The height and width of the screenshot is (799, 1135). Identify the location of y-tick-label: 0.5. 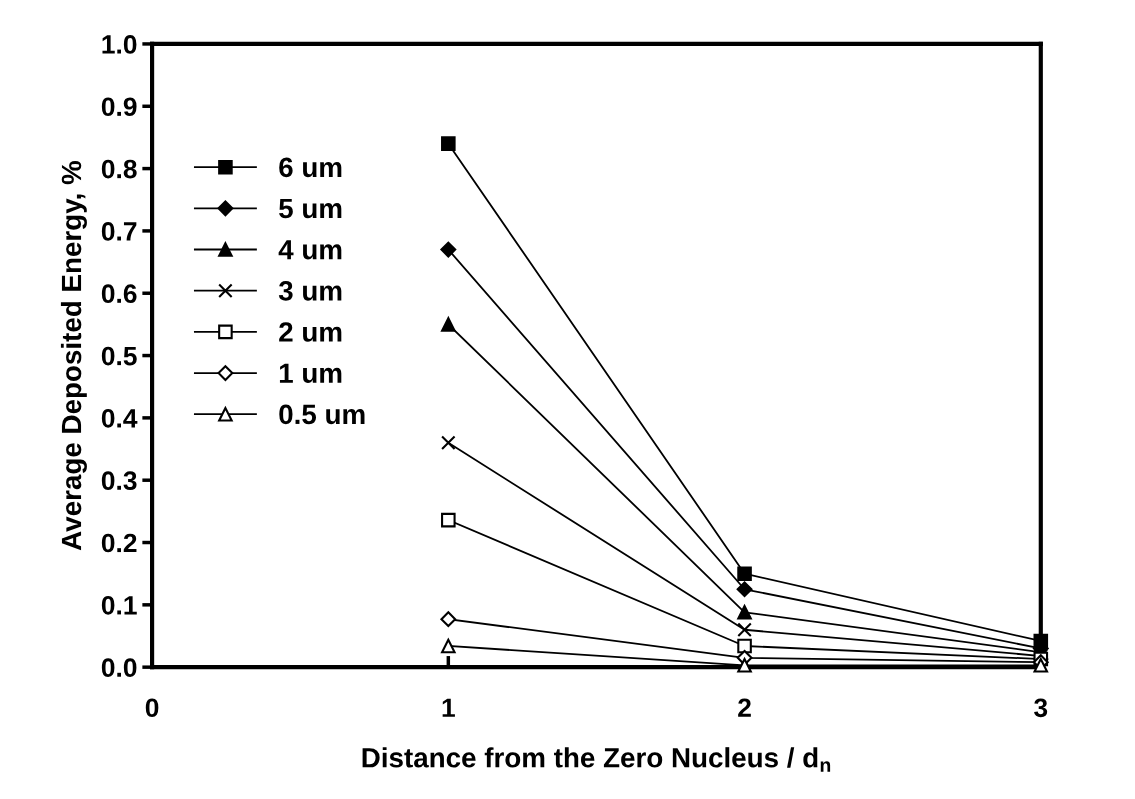
(119, 356).